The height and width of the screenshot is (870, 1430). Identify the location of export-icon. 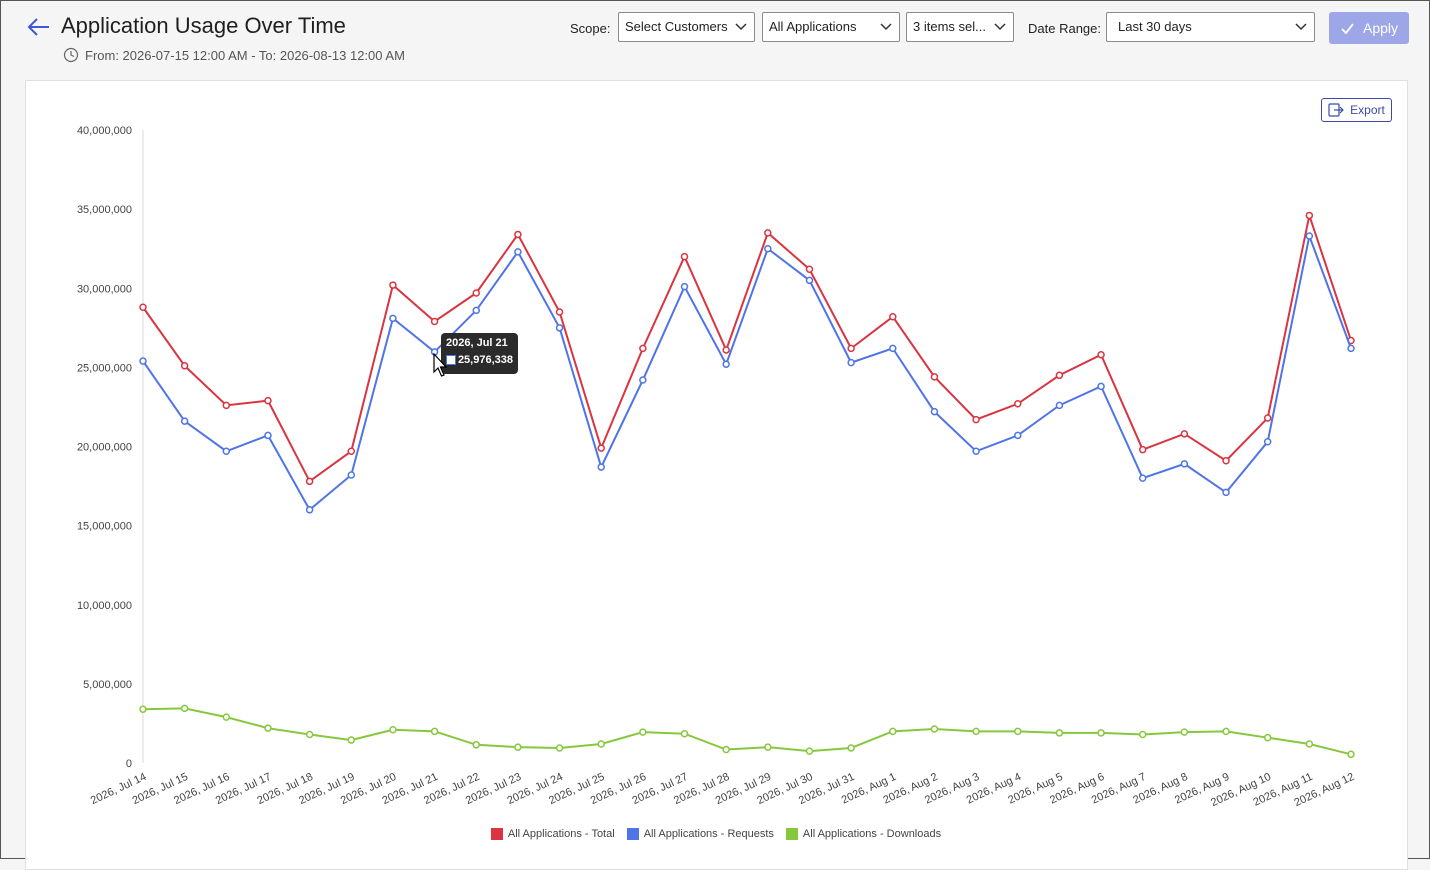
(1336, 110).